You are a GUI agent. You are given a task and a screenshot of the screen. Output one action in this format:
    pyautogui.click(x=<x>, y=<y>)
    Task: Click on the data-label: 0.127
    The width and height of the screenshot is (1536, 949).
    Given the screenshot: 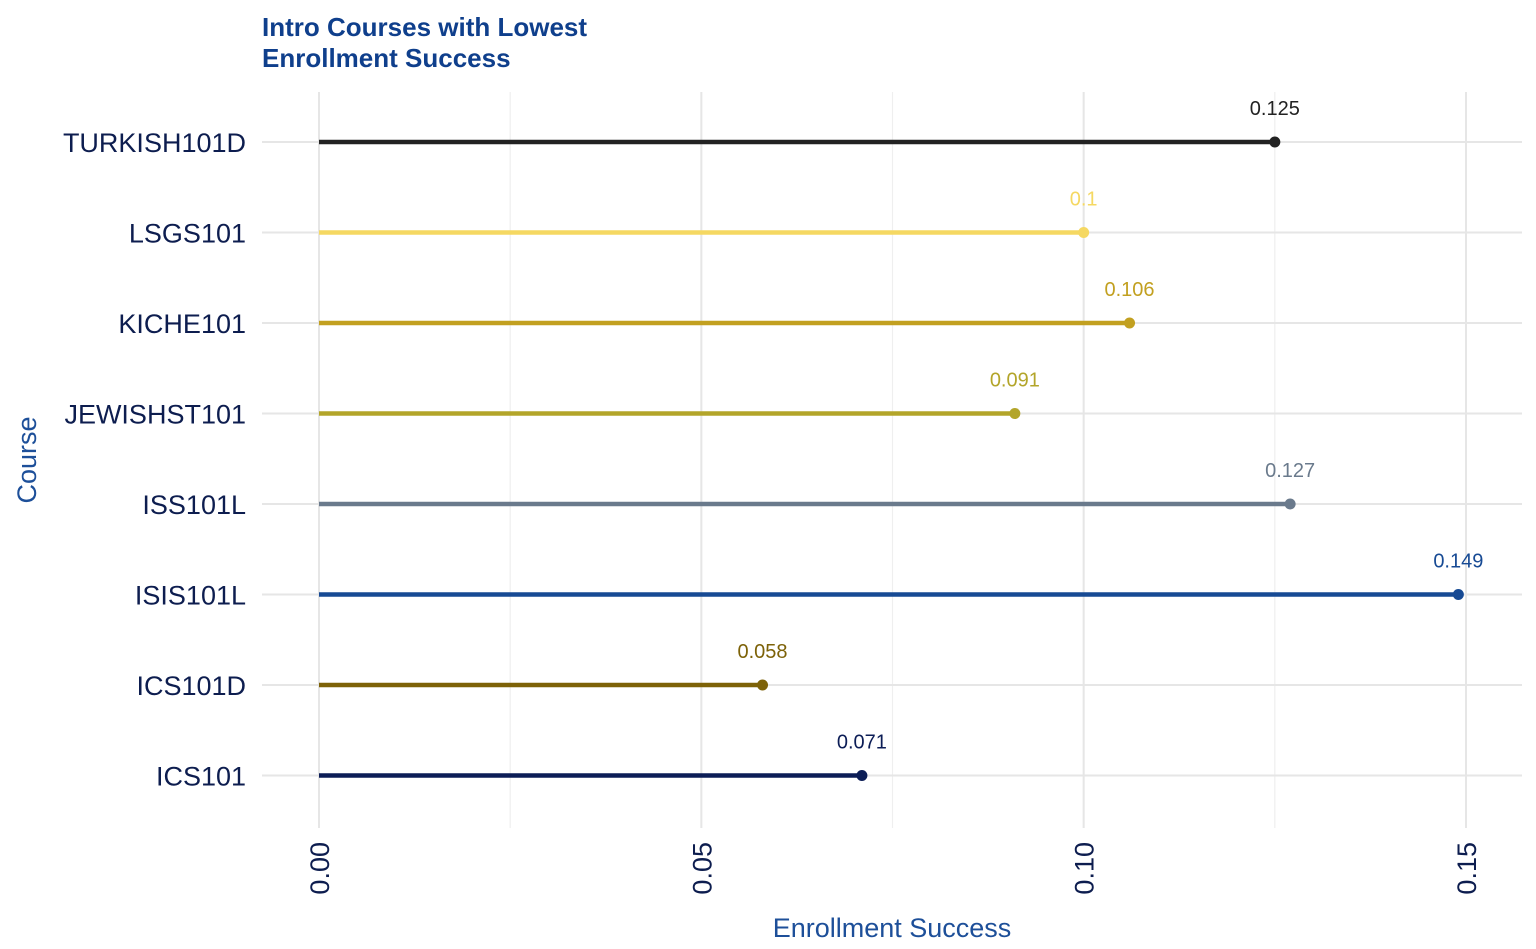 What is the action you would take?
    pyautogui.click(x=1290, y=471)
    